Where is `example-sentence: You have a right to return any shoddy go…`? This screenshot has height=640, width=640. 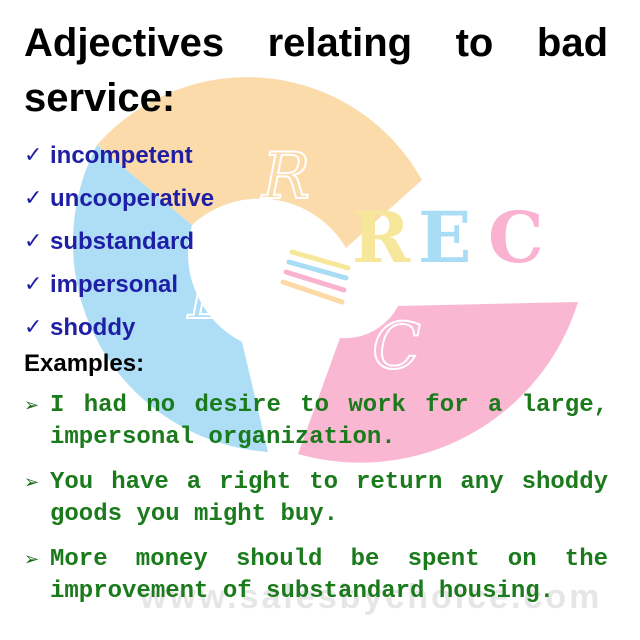
example-sentence: You have a right to return any shoddy go… is located at coordinates (329, 498).